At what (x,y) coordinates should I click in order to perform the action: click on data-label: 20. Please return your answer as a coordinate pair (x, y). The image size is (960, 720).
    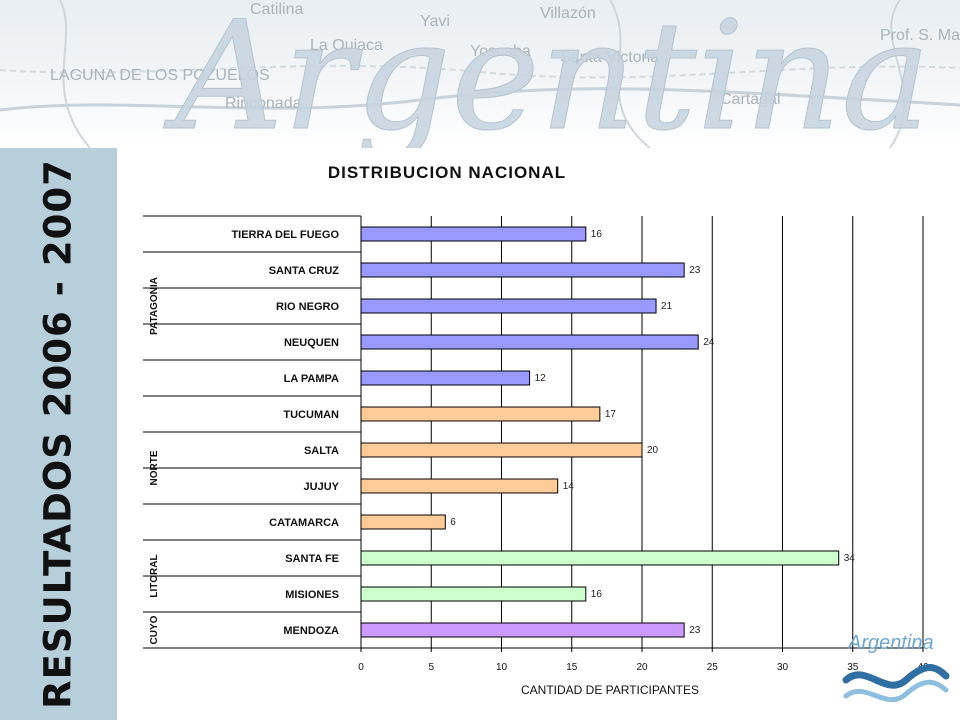
    Looking at the image, I should click on (653, 450).